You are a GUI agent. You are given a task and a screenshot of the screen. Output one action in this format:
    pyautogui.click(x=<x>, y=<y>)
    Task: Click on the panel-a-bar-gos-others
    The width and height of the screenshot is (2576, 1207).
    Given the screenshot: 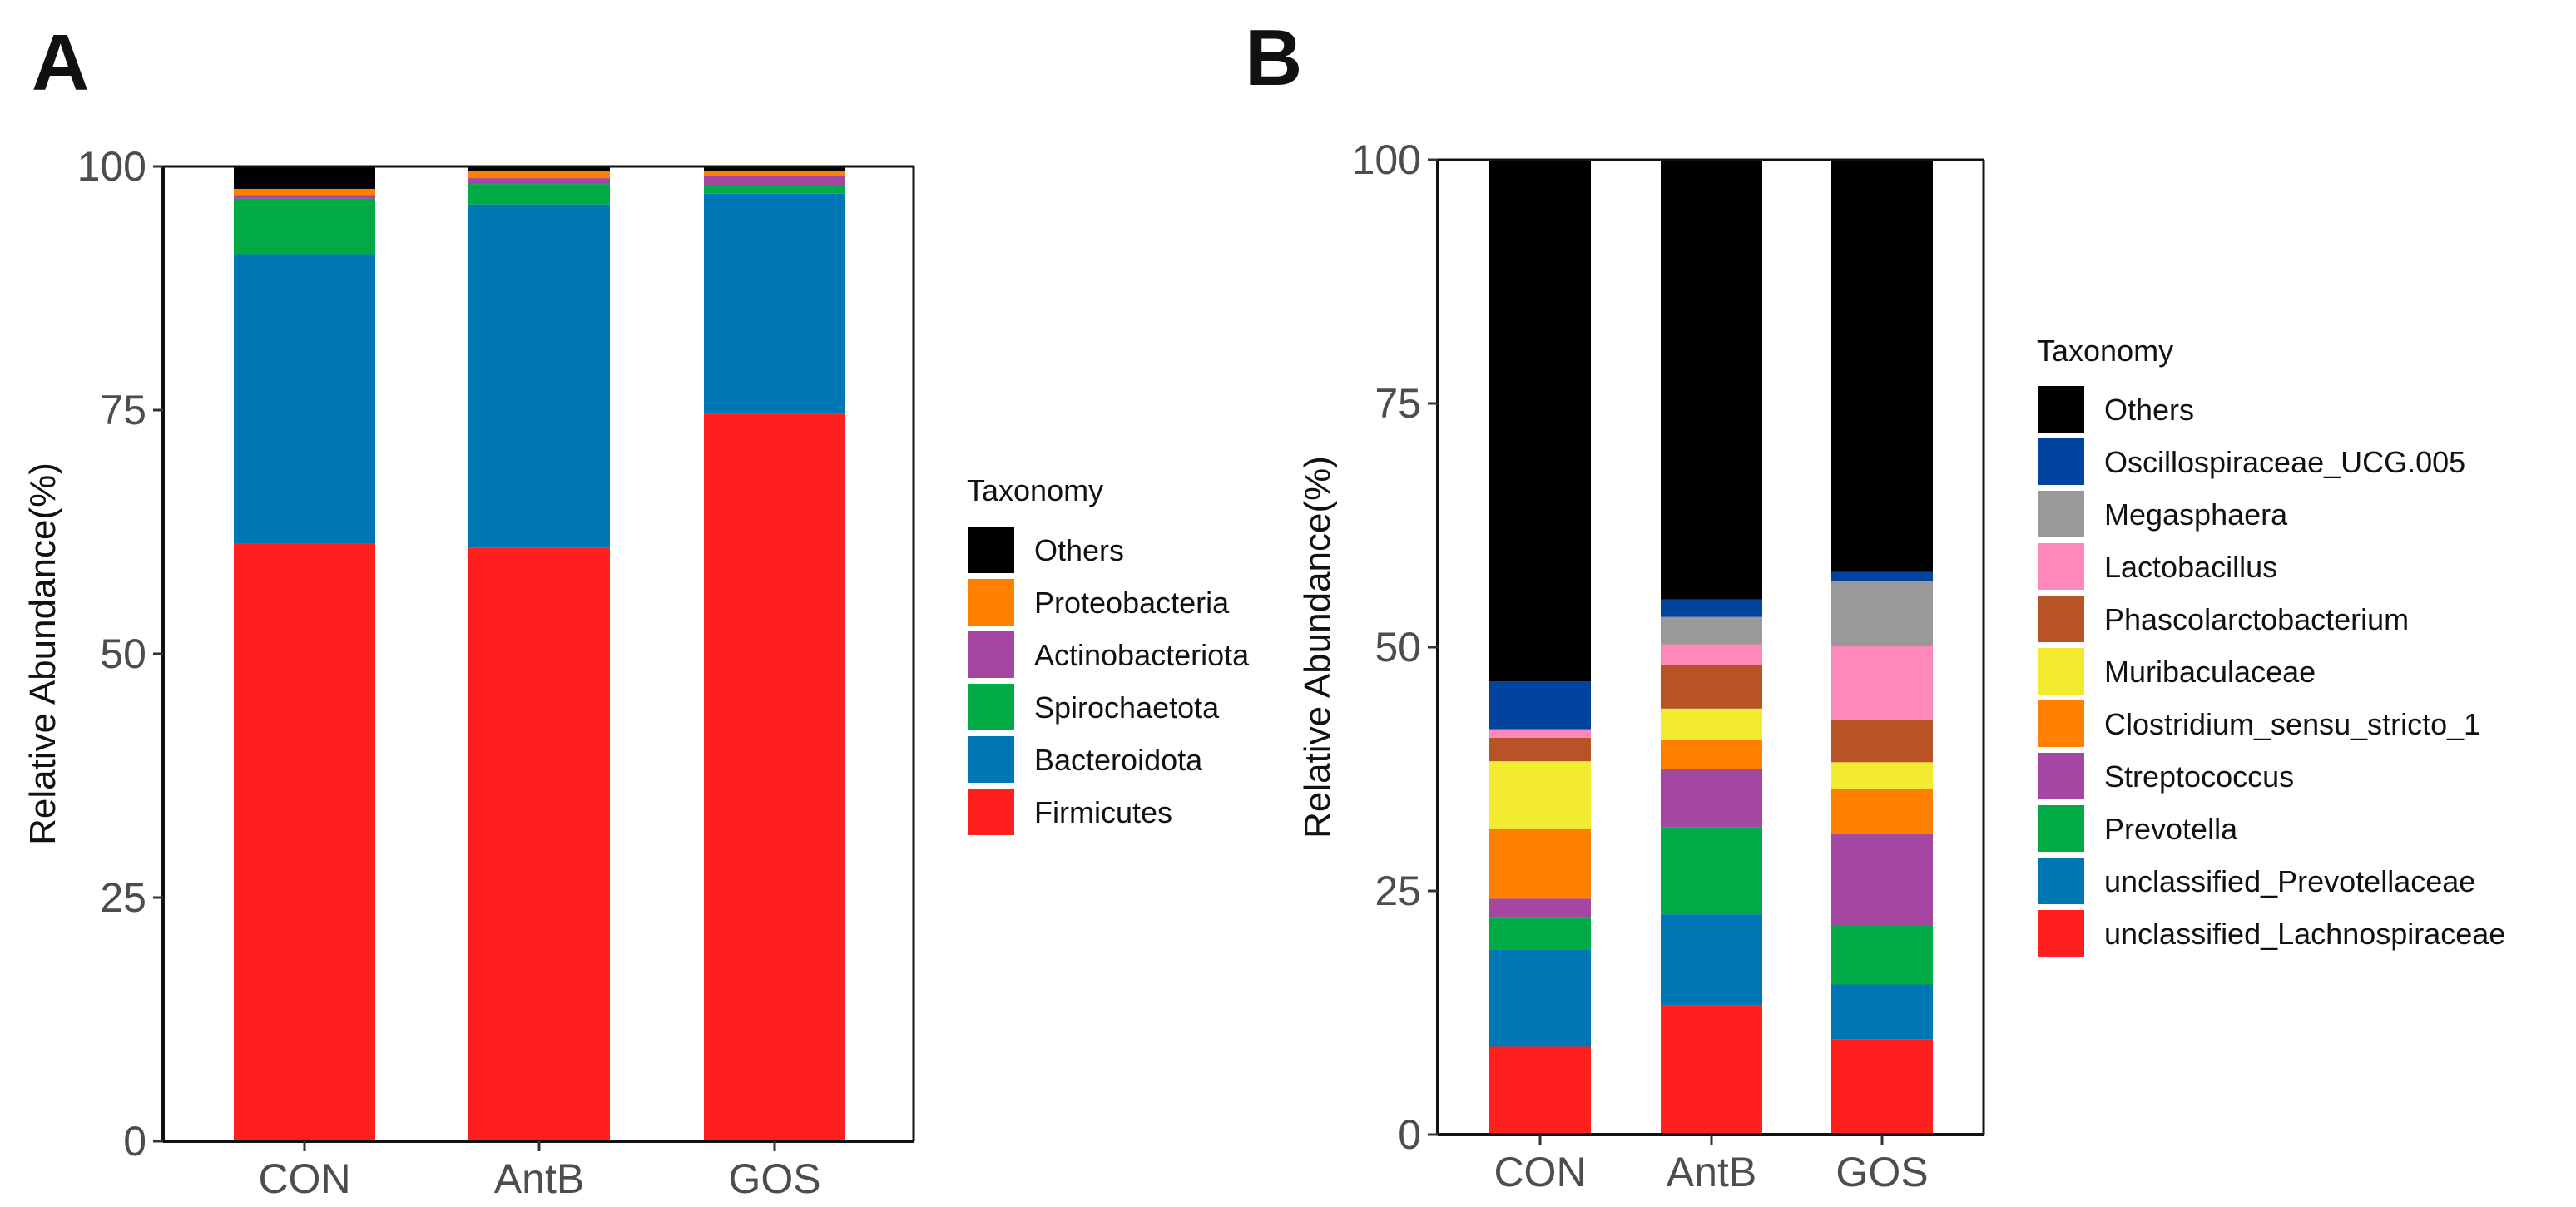 What is the action you would take?
    pyautogui.click(x=774, y=168)
    